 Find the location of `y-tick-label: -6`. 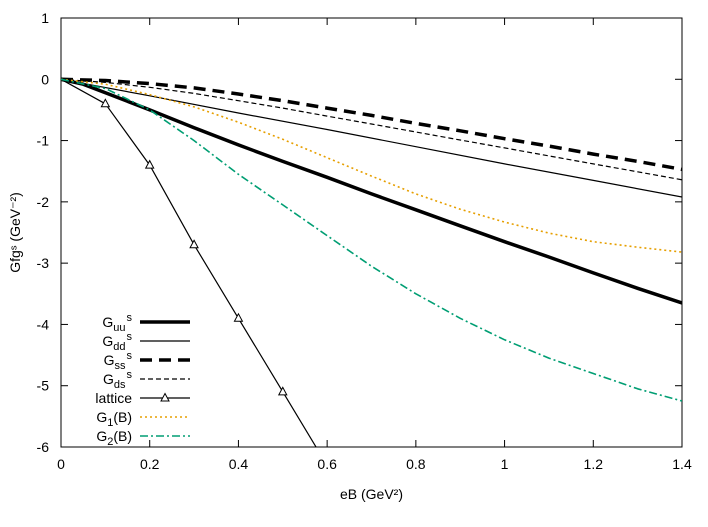

y-tick-label: -6 is located at coordinates (43, 447).